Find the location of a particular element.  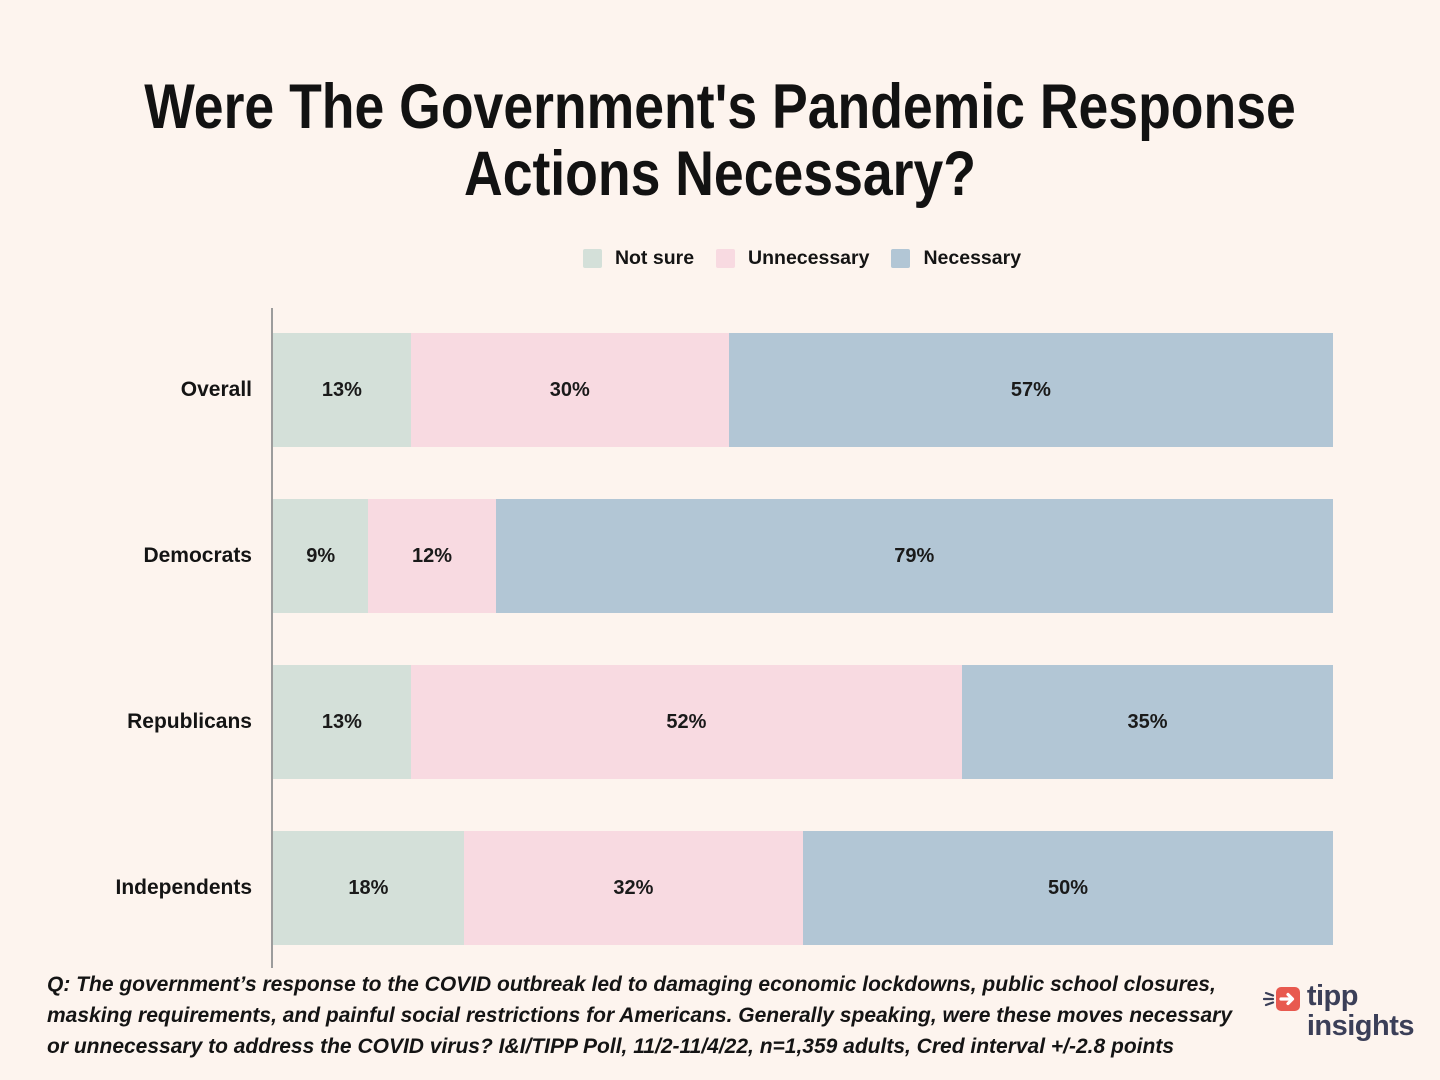

stacked-bar: 13% 30% 57% is located at coordinates (803, 390).